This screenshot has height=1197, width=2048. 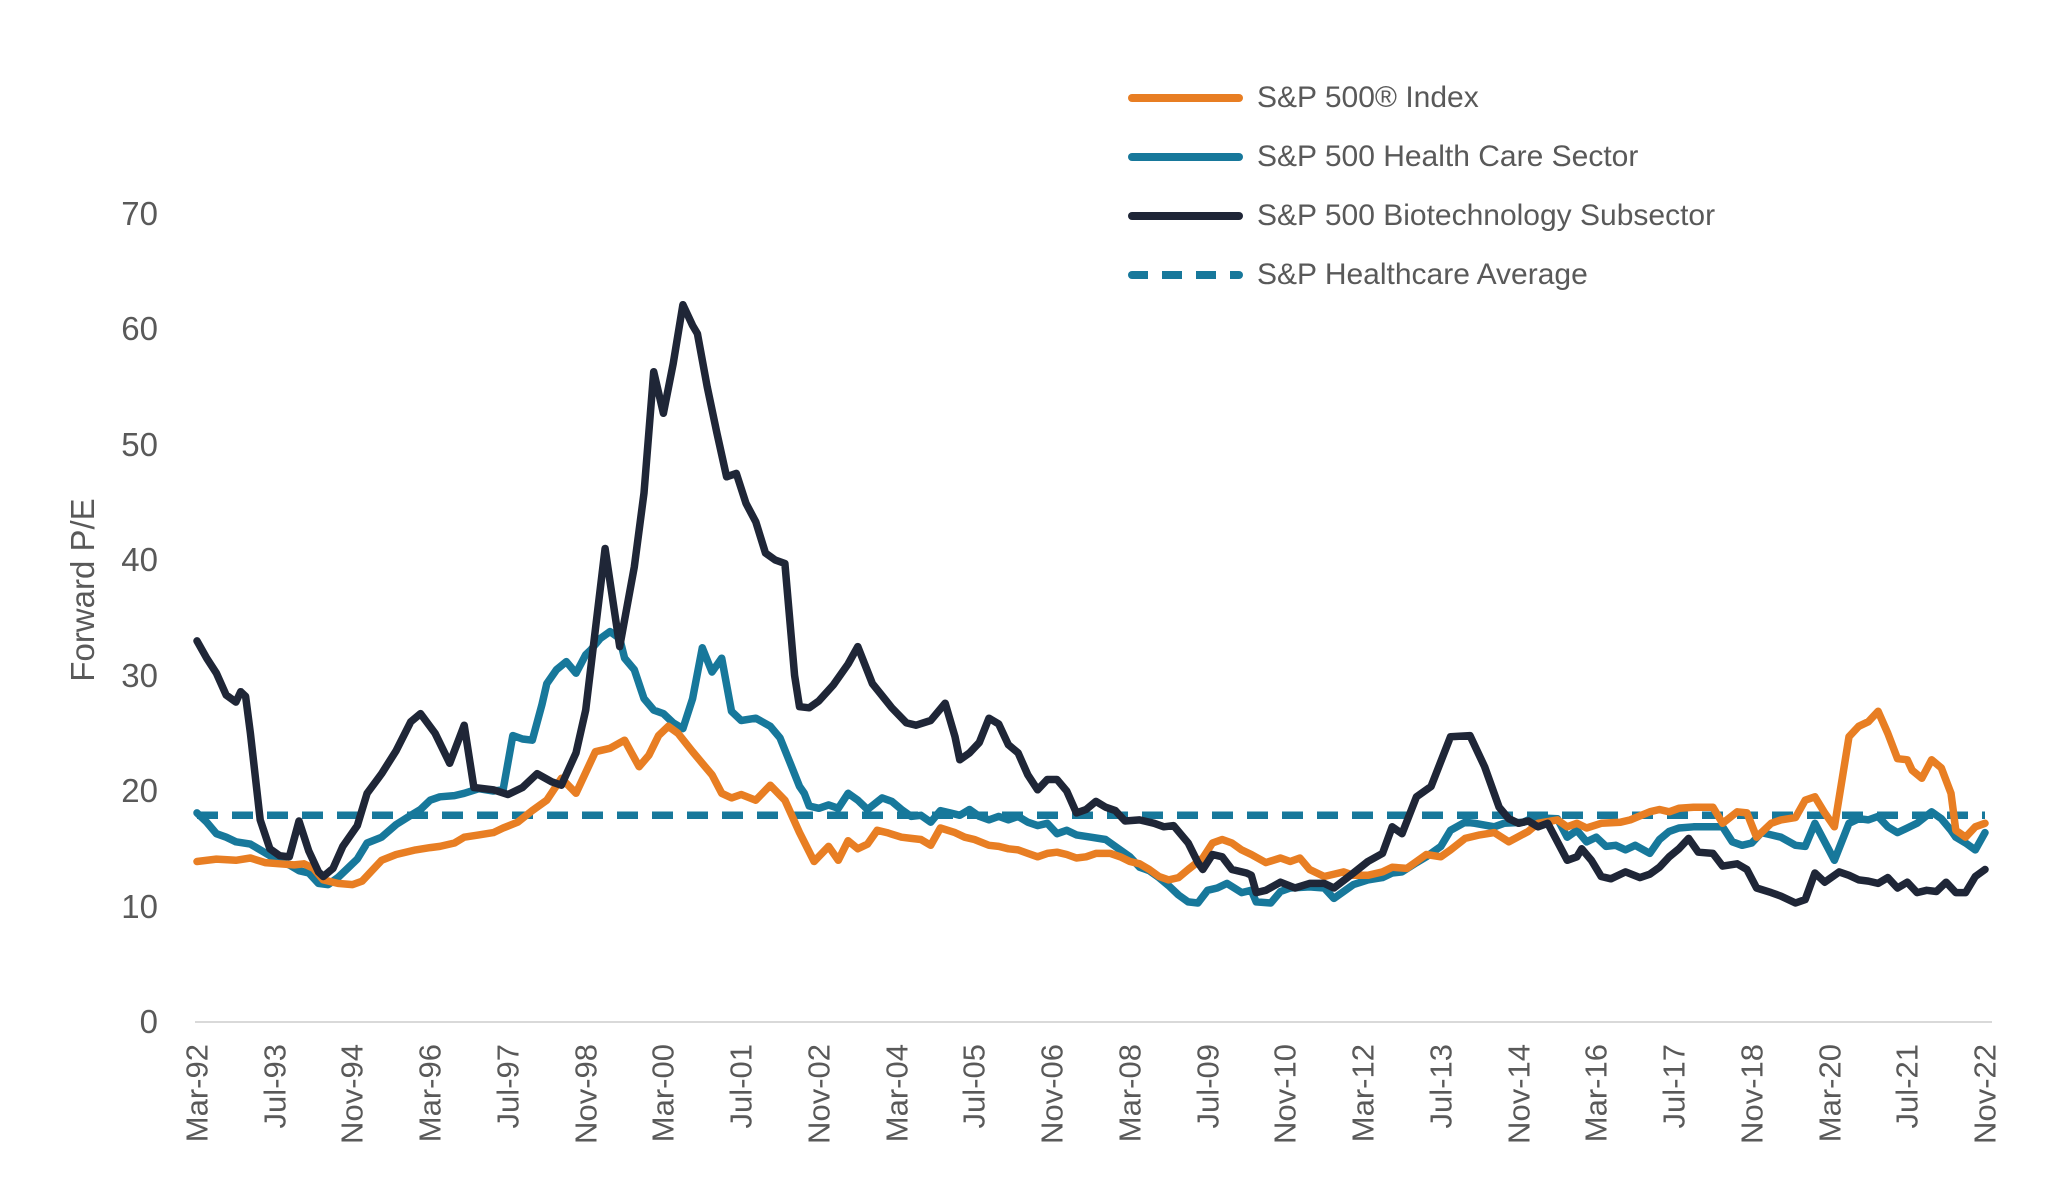 What do you see at coordinates (1486, 215) in the screenshot?
I see `legend-label: S&P 500 Biotechnology Subsector` at bounding box center [1486, 215].